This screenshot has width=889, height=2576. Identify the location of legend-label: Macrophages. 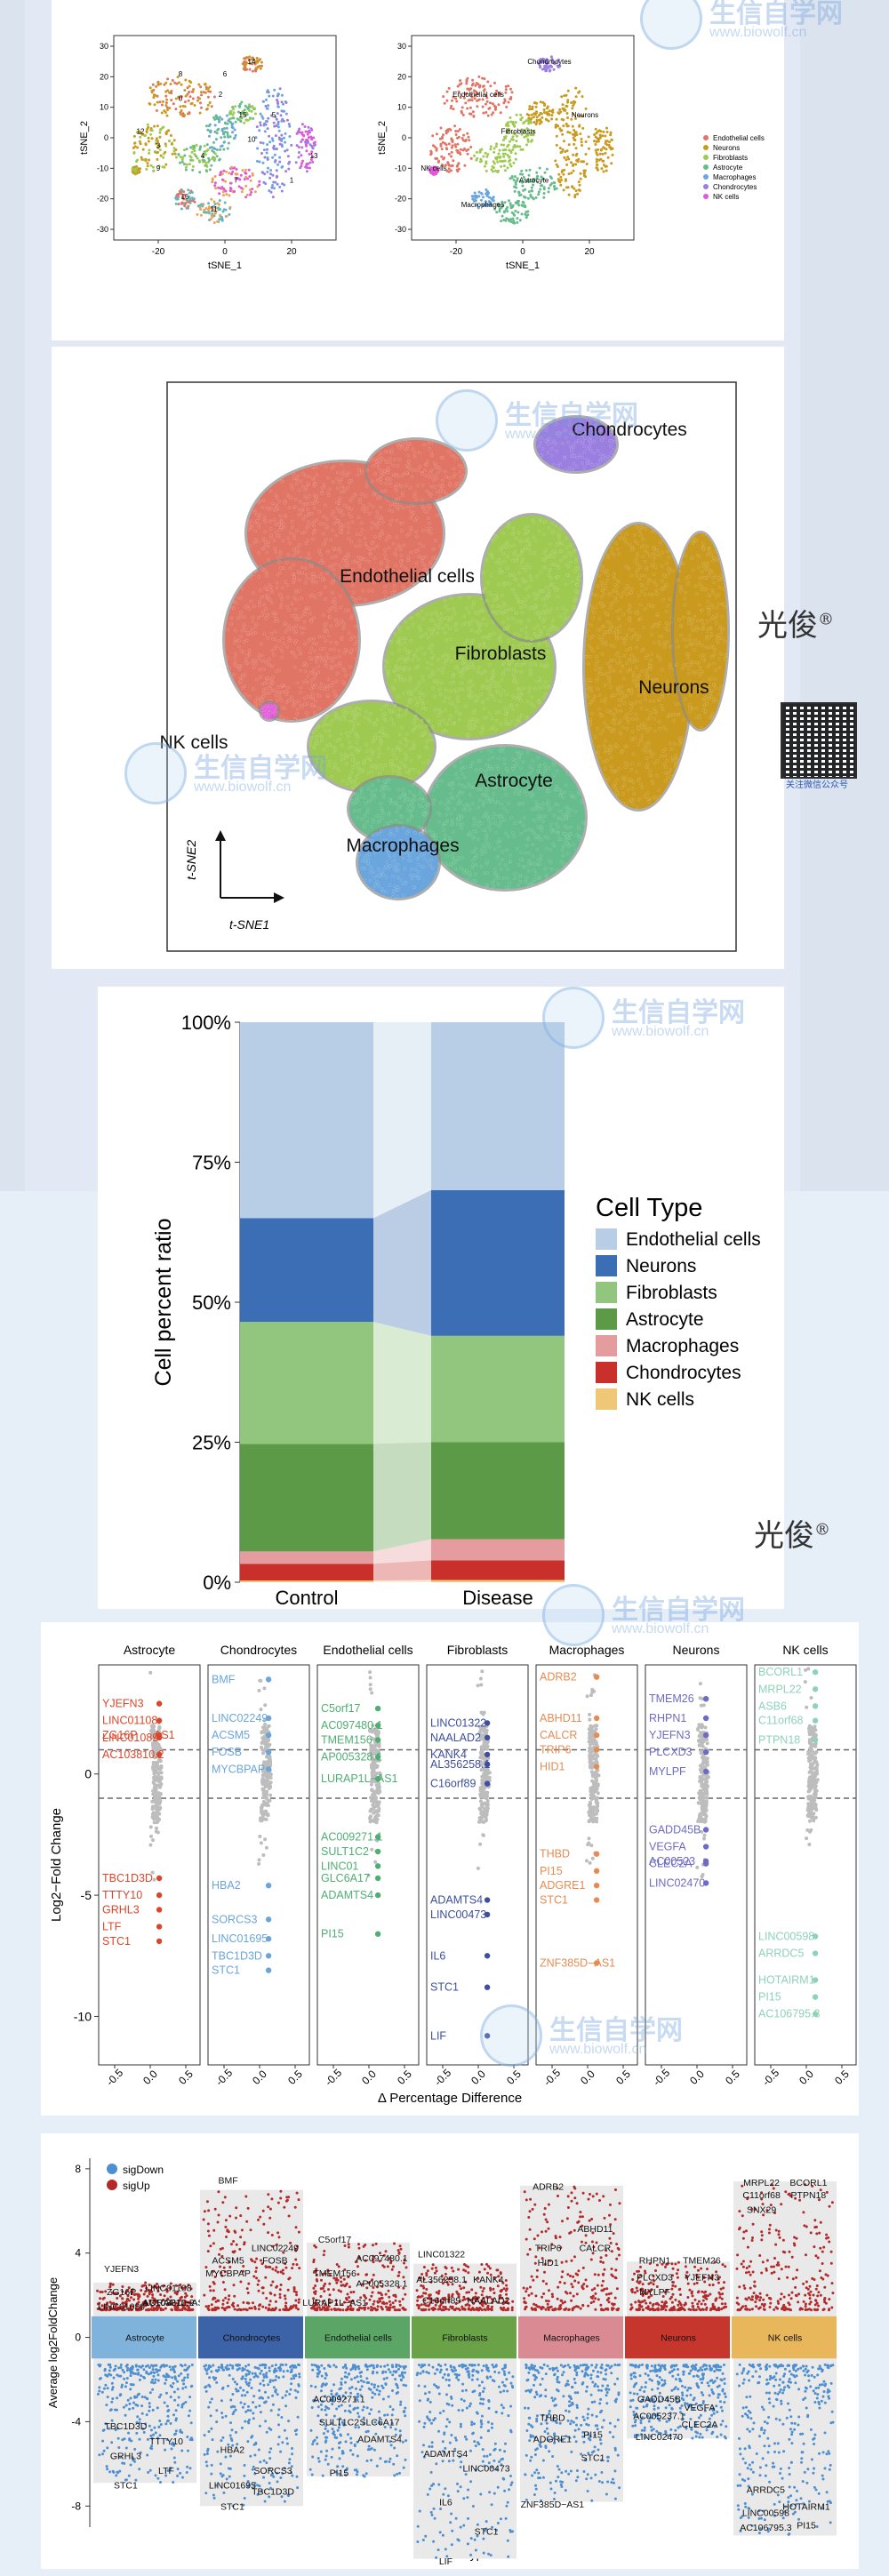
(735, 177).